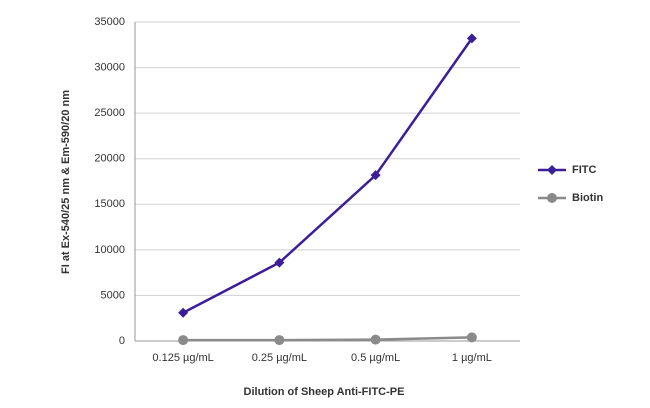  What do you see at coordinates (109, 113) in the screenshot?
I see `y-tick-label: 25000` at bounding box center [109, 113].